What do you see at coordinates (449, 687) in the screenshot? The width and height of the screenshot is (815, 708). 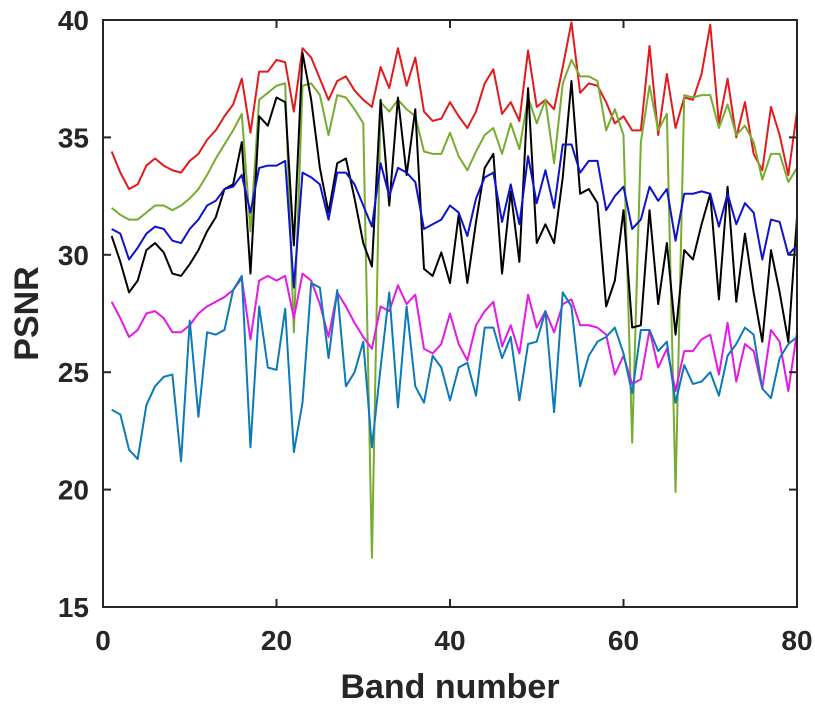 I see `x-axis-title: Band number` at bounding box center [449, 687].